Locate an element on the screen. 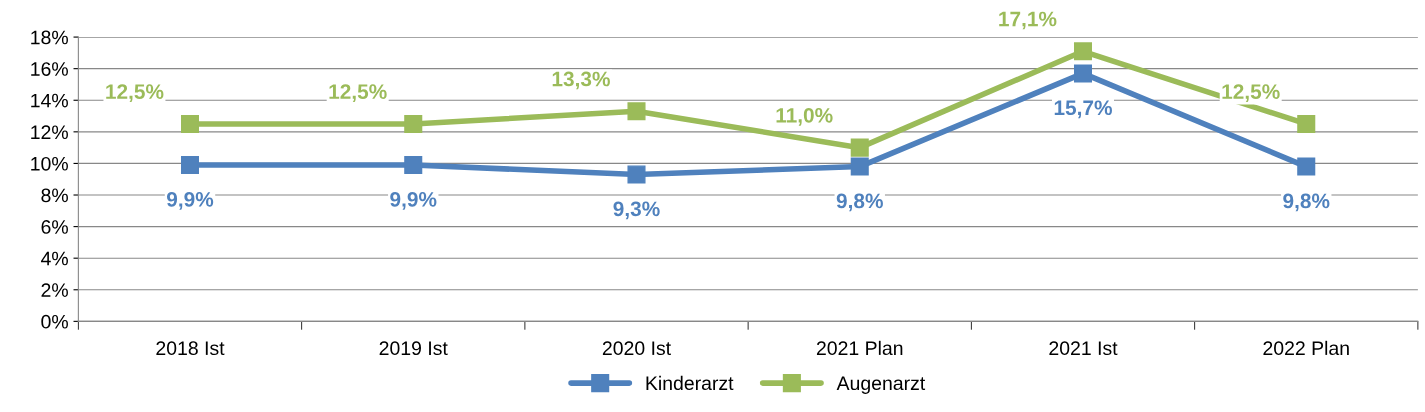  data-label: 11,0% is located at coordinates (804, 116).